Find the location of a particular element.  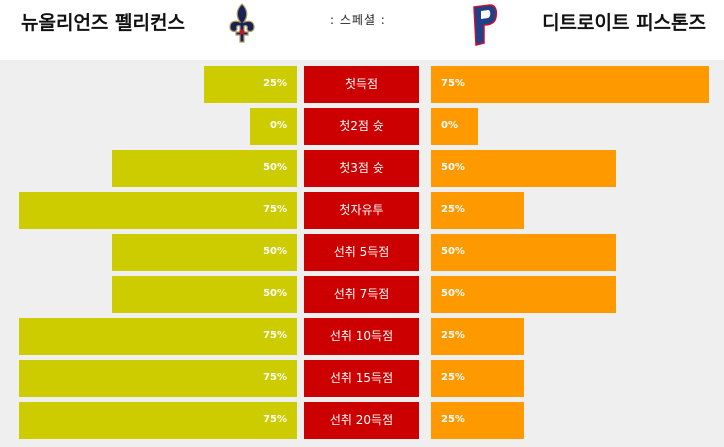

stat-row: 0% 첫2점 슛 0% is located at coordinates (362, 126).